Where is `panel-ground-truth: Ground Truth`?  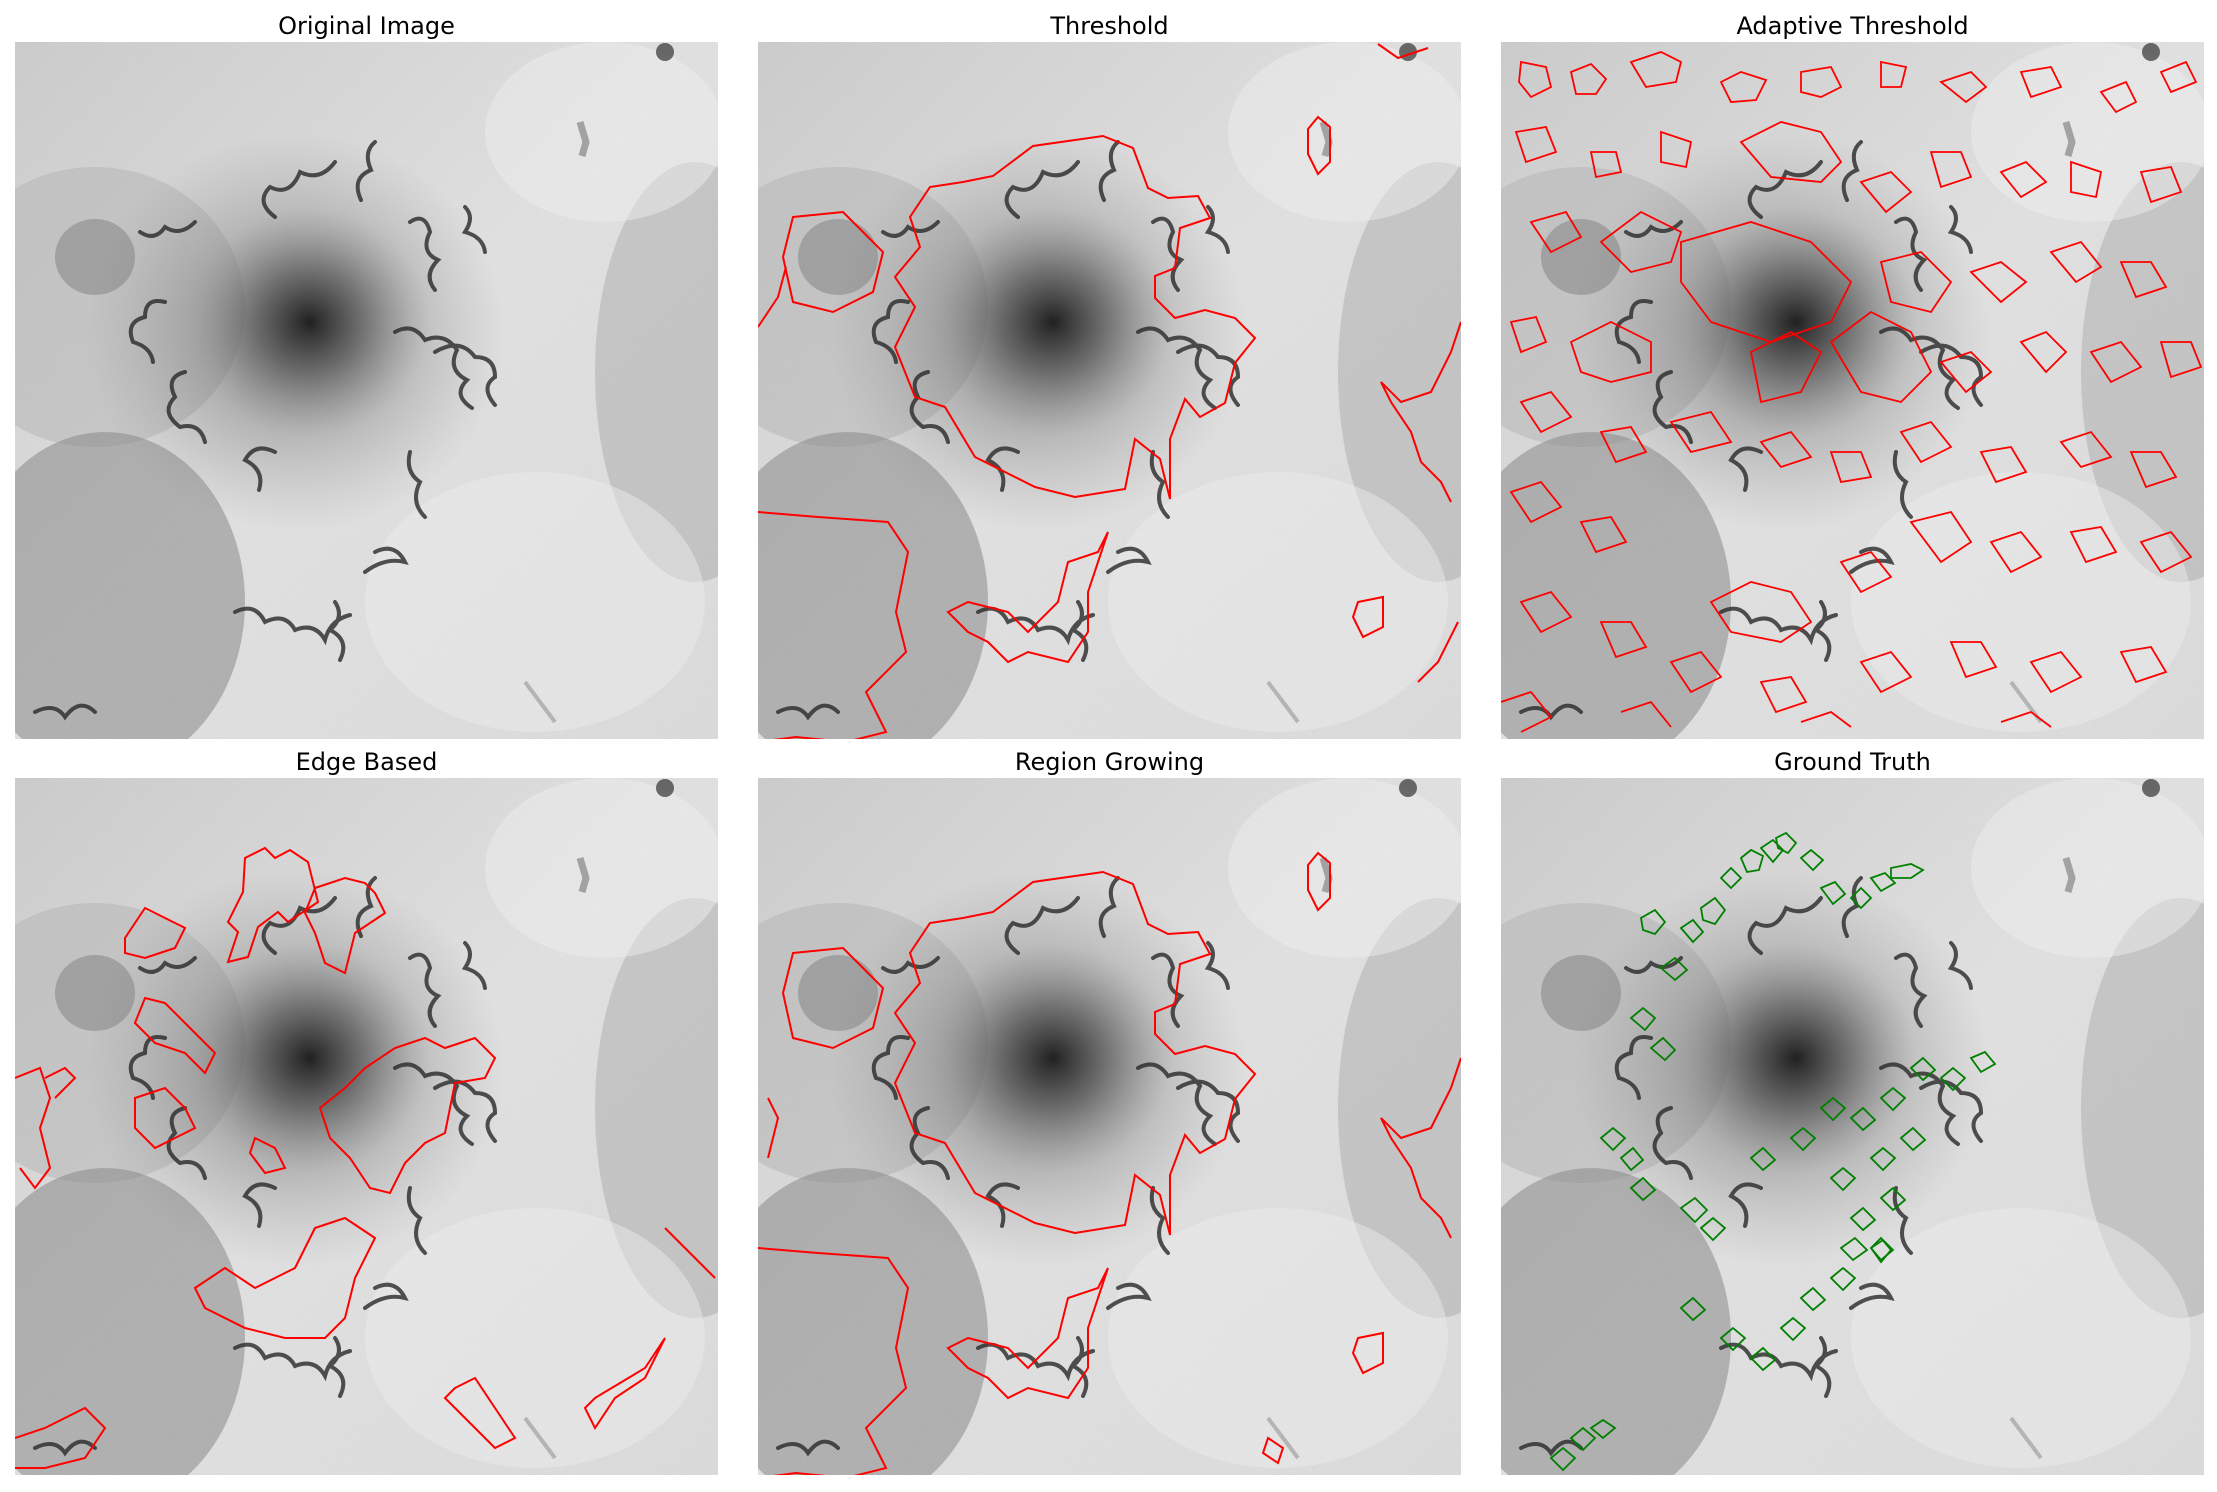
panel-ground-truth: Ground Truth is located at coordinates (1852, 1096).